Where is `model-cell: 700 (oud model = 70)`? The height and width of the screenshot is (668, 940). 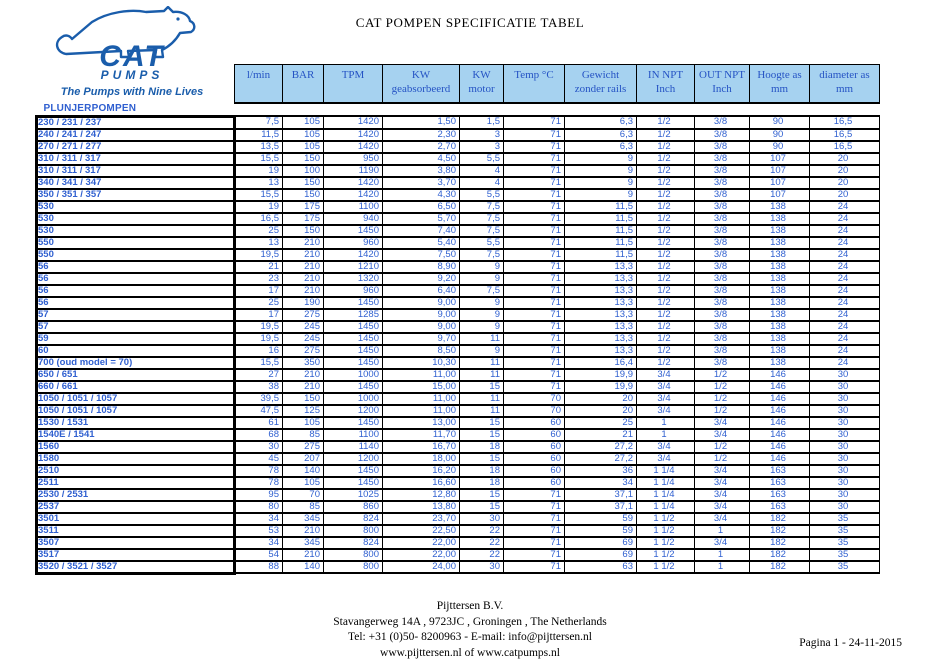 model-cell: 700 (oud model = 70) is located at coordinates (135, 363).